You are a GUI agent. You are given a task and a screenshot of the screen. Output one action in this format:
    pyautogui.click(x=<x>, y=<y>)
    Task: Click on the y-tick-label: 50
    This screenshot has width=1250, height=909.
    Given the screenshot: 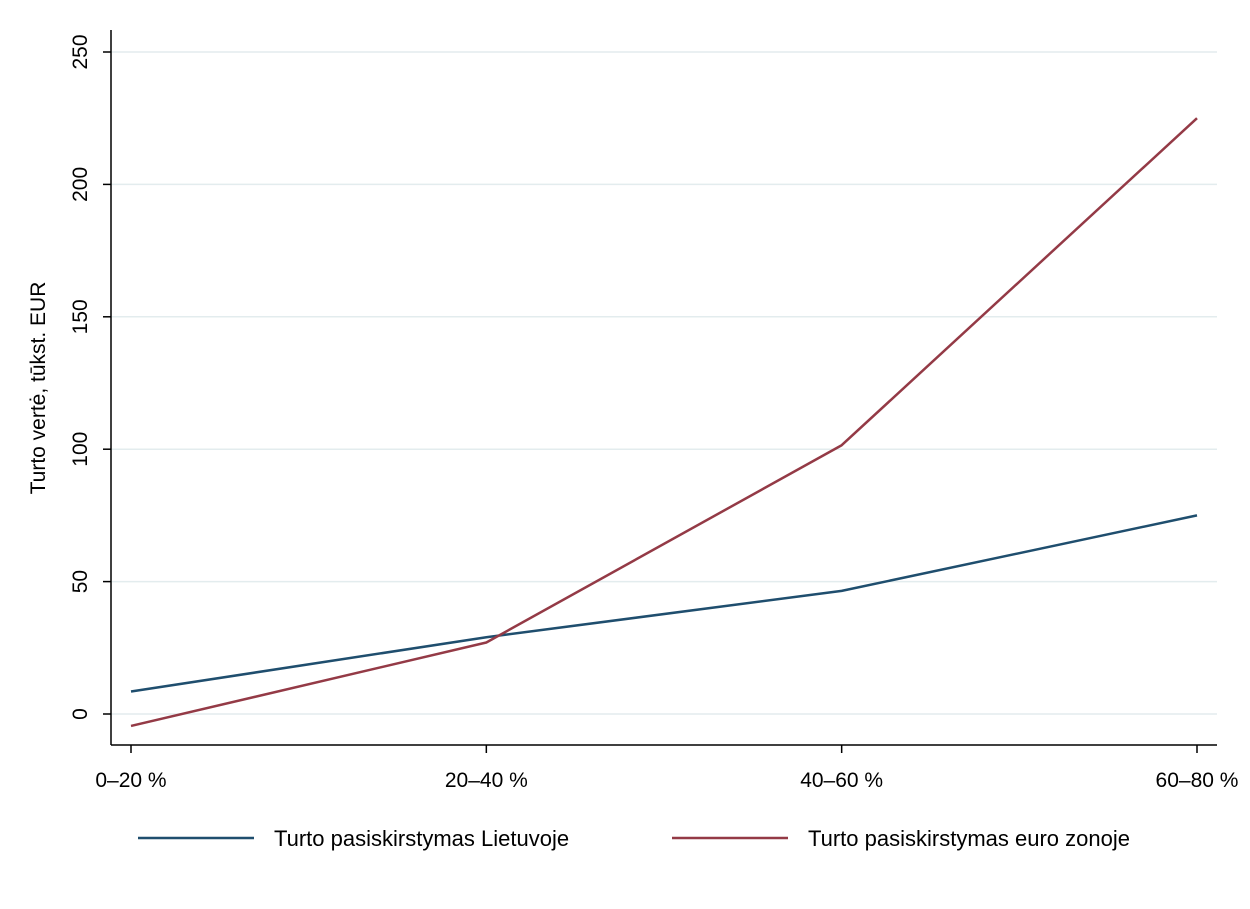 What is the action you would take?
    pyautogui.click(x=80, y=581)
    